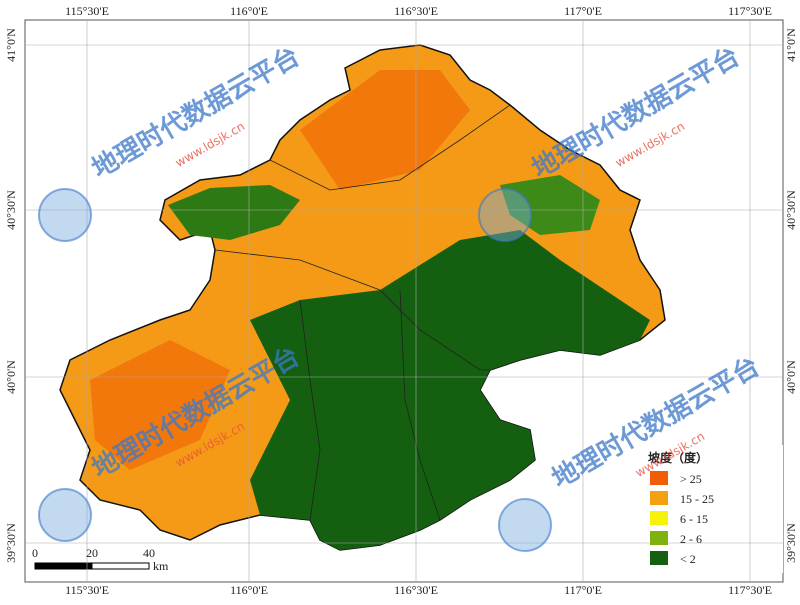 The width and height of the screenshot is (800, 605). What do you see at coordinates (691, 479) in the screenshot?
I see `legend-label: > 25` at bounding box center [691, 479].